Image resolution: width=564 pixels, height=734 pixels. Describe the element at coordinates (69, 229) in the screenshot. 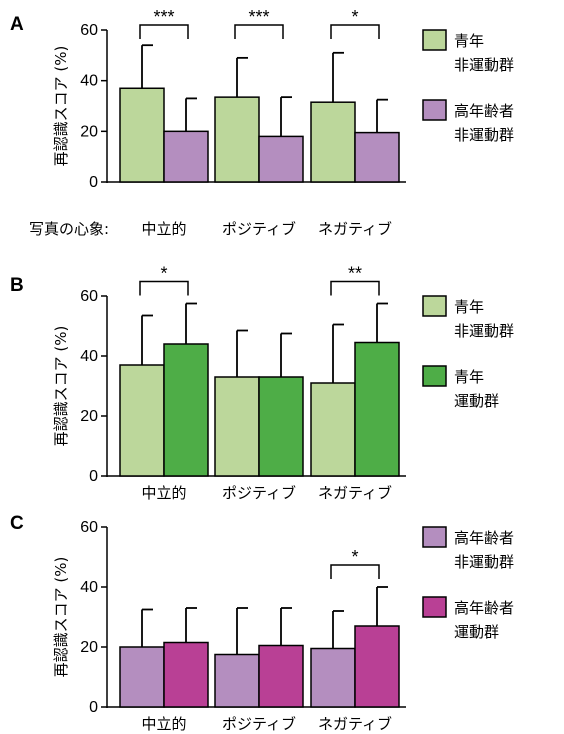

I see `category-prefix: 写真の心象:` at that location.